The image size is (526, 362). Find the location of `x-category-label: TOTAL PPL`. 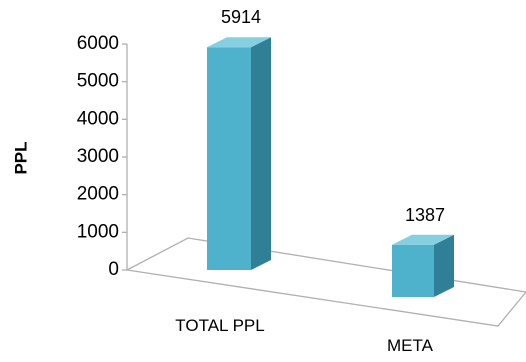

x-category-label: TOTAL PPL is located at coordinates (219, 325).